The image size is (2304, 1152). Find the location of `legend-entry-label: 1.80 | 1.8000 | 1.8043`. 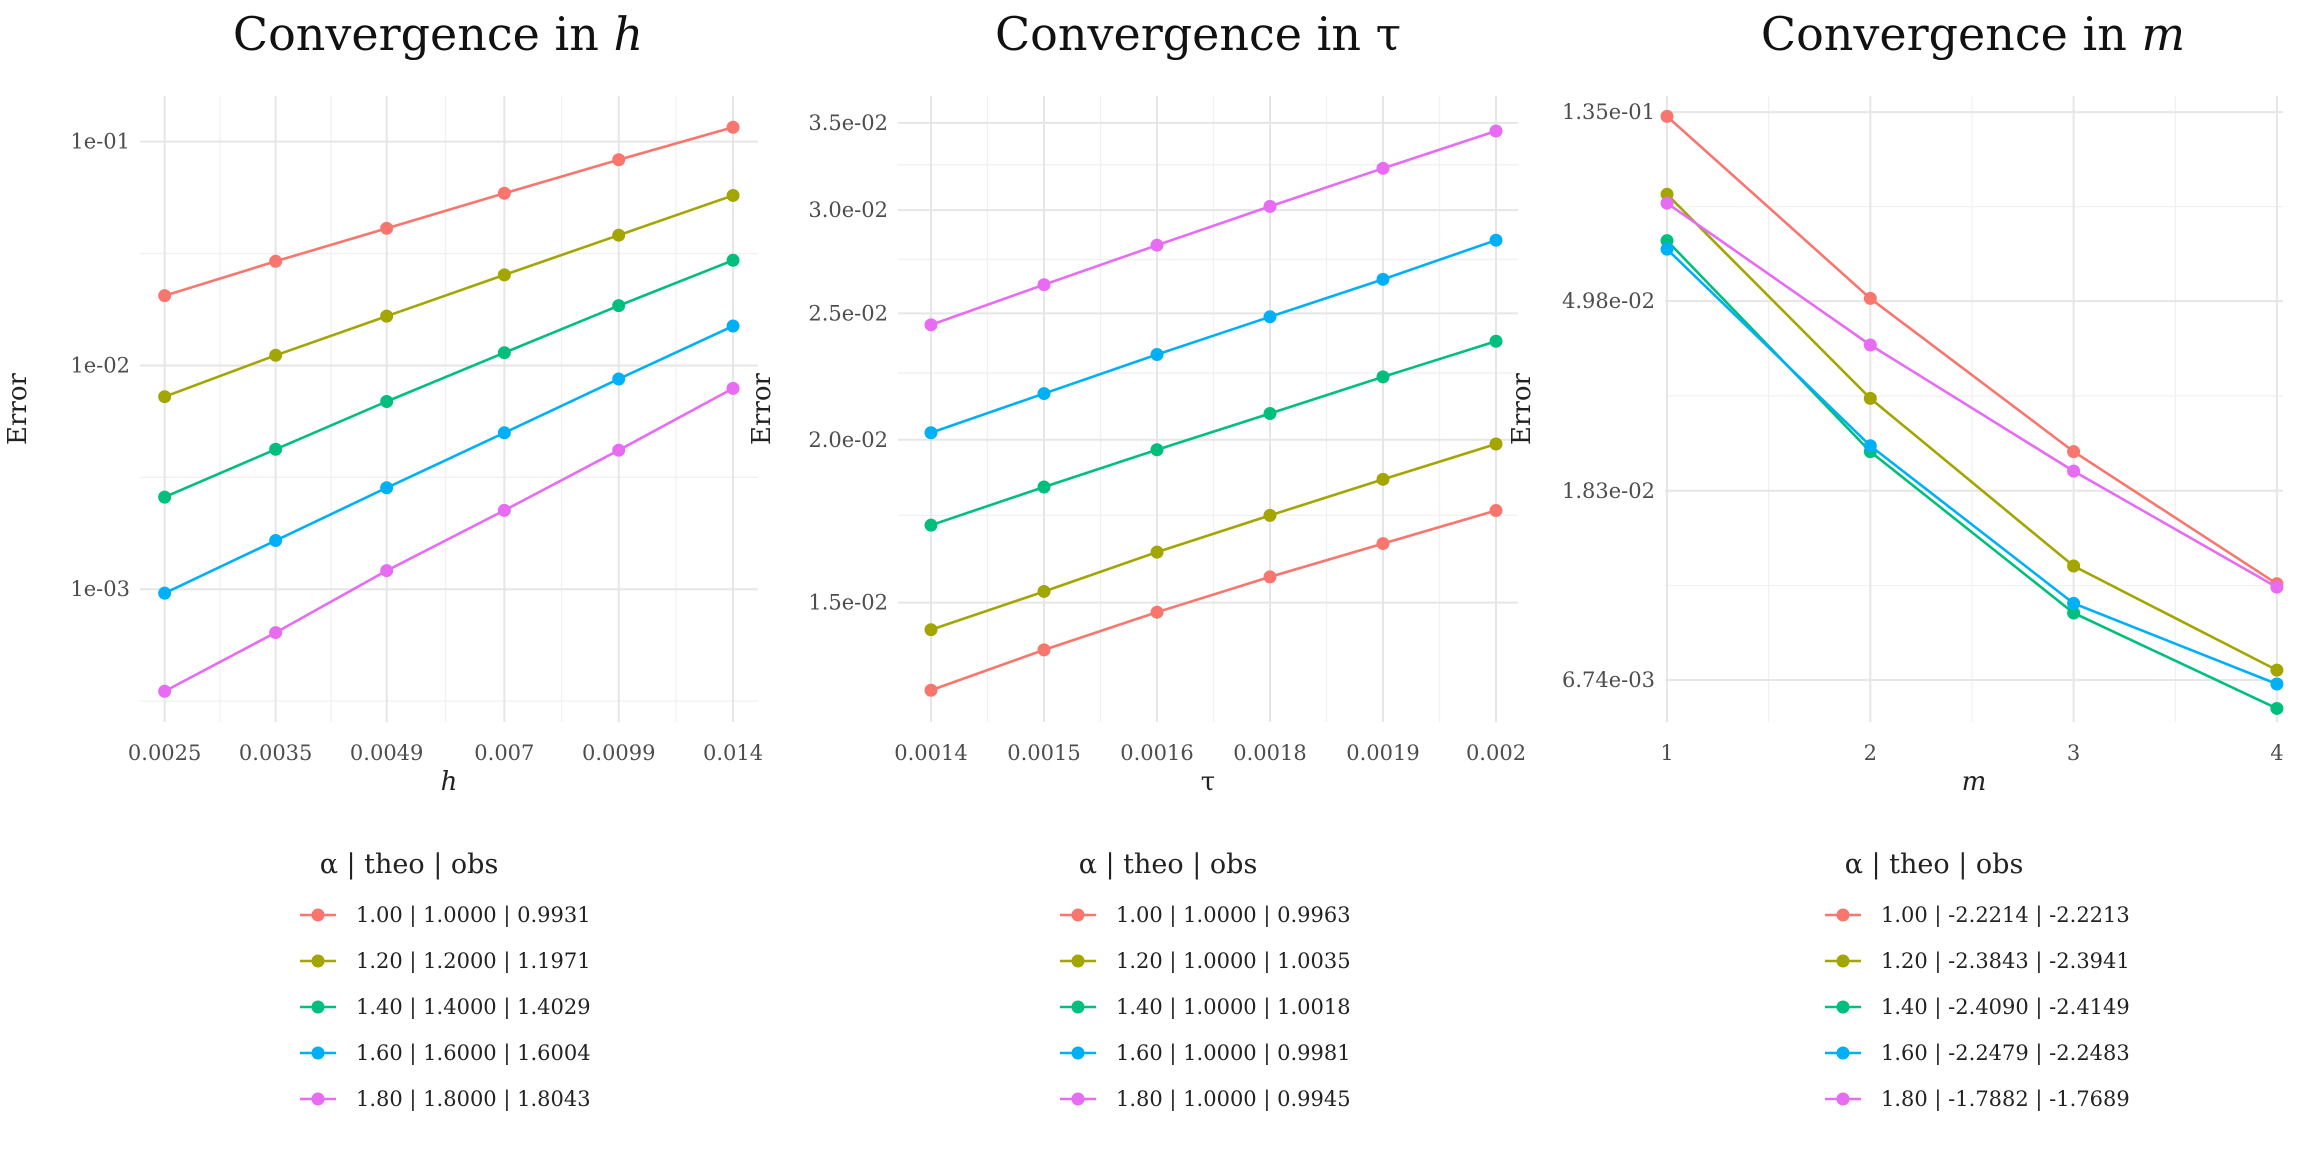

legend-entry-label: 1.80 | 1.8000 | 1.8043 is located at coordinates (473, 1099).